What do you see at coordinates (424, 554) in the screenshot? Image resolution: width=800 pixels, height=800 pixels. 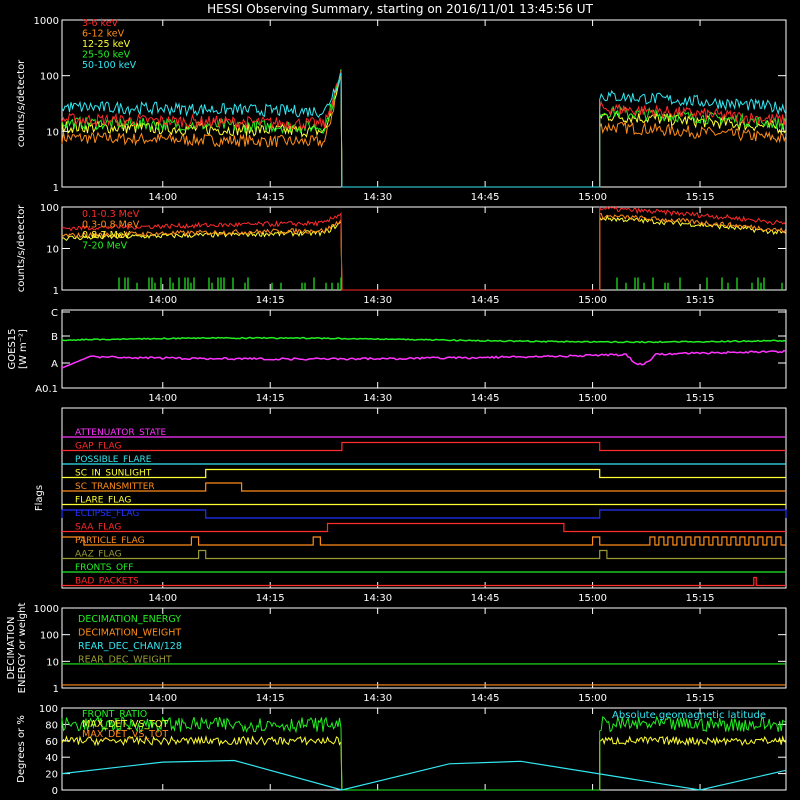 I see `flag-line-aaz-flag` at bounding box center [424, 554].